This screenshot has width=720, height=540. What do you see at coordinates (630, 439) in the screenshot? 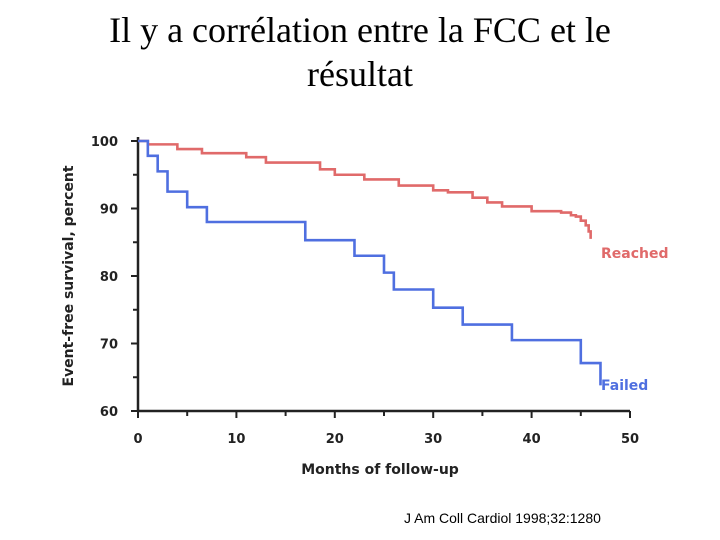
I see `x-tick-label: 50` at bounding box center [630, 439].